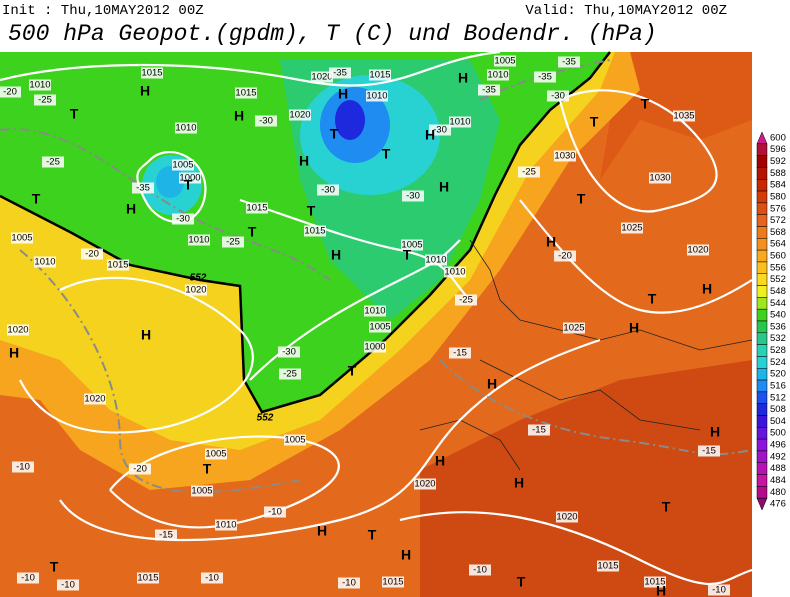 This screenshot has height=597, width=790. I want to click on field-red-ne, so click(656, 116).